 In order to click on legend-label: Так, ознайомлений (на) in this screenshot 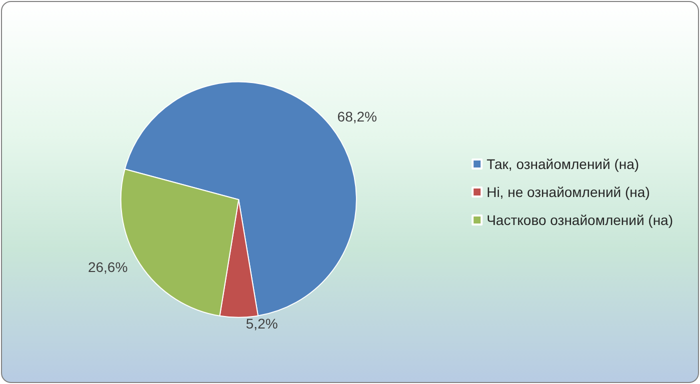, I will do `click(563, 164)`.